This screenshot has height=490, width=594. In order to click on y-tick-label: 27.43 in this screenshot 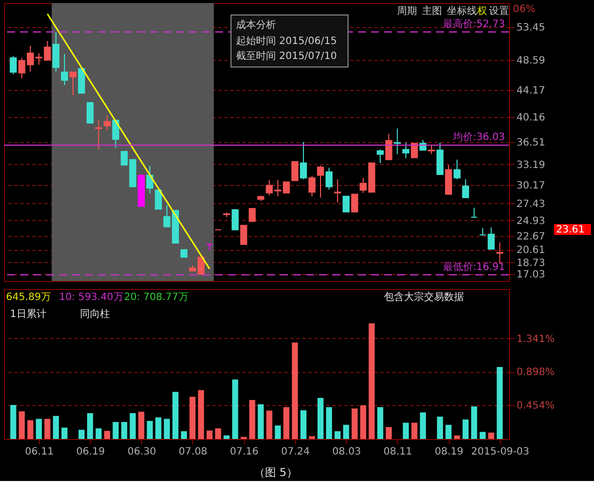, I will do `click(531, 204)`.